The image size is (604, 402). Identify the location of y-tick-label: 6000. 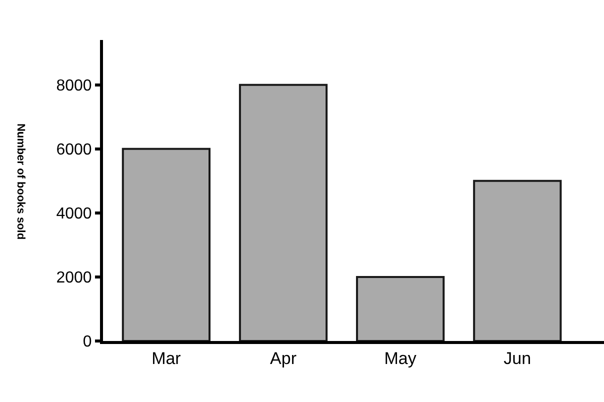
(74, 149).